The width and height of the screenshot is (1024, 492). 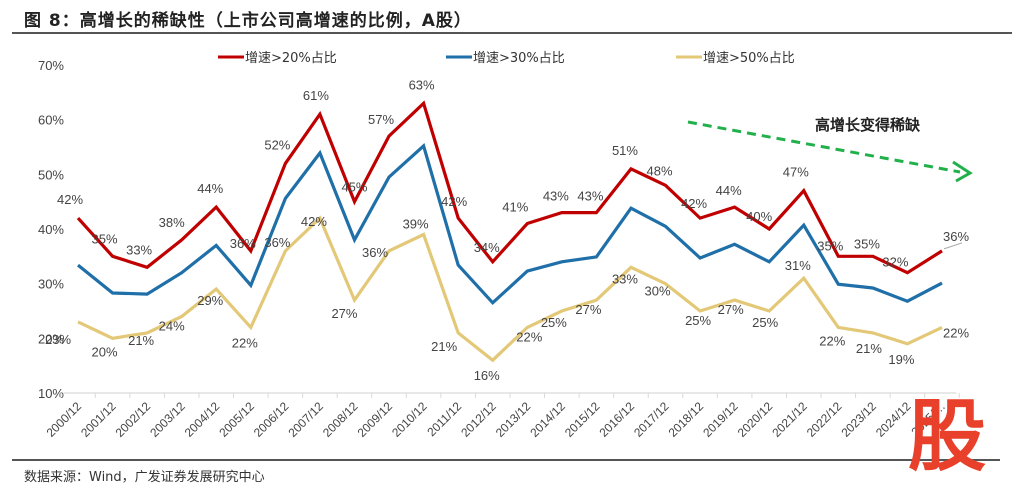 I want to click on x-tick-label: 2013/12, so click(x=513, y=419).